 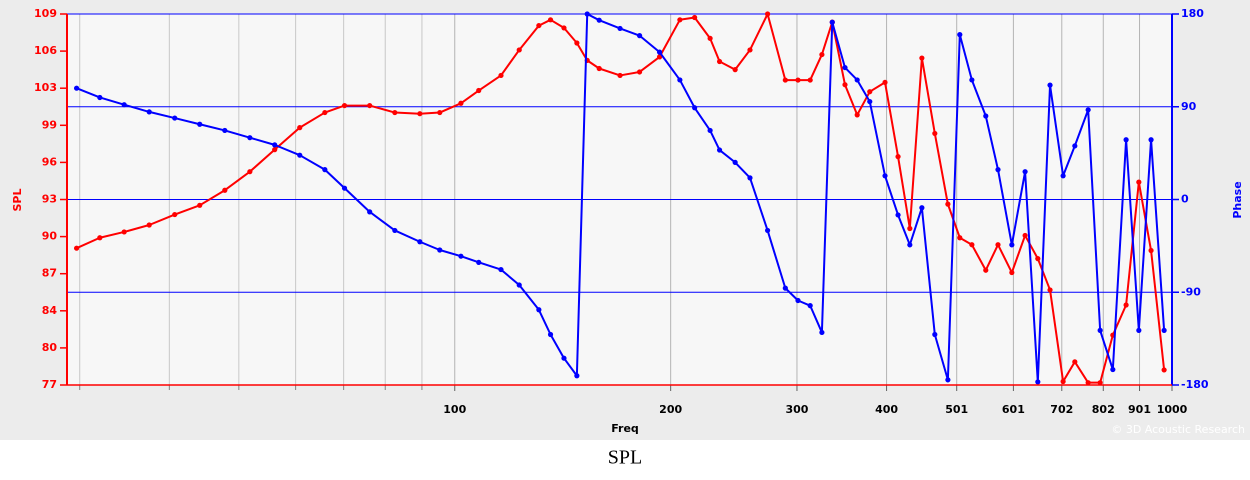 What do you see at coordinates (1191, 291) in the screenshot?
I see `y2-tick-label: -90` at bounding box center [1191, 291].